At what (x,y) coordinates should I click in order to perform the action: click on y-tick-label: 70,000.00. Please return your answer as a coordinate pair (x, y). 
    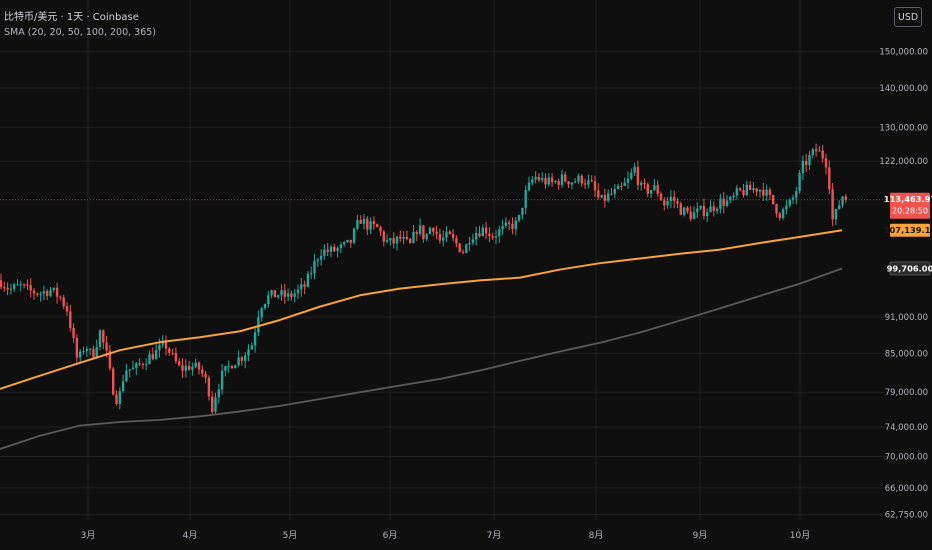
    Looking at the image, I should click on (906, 458).